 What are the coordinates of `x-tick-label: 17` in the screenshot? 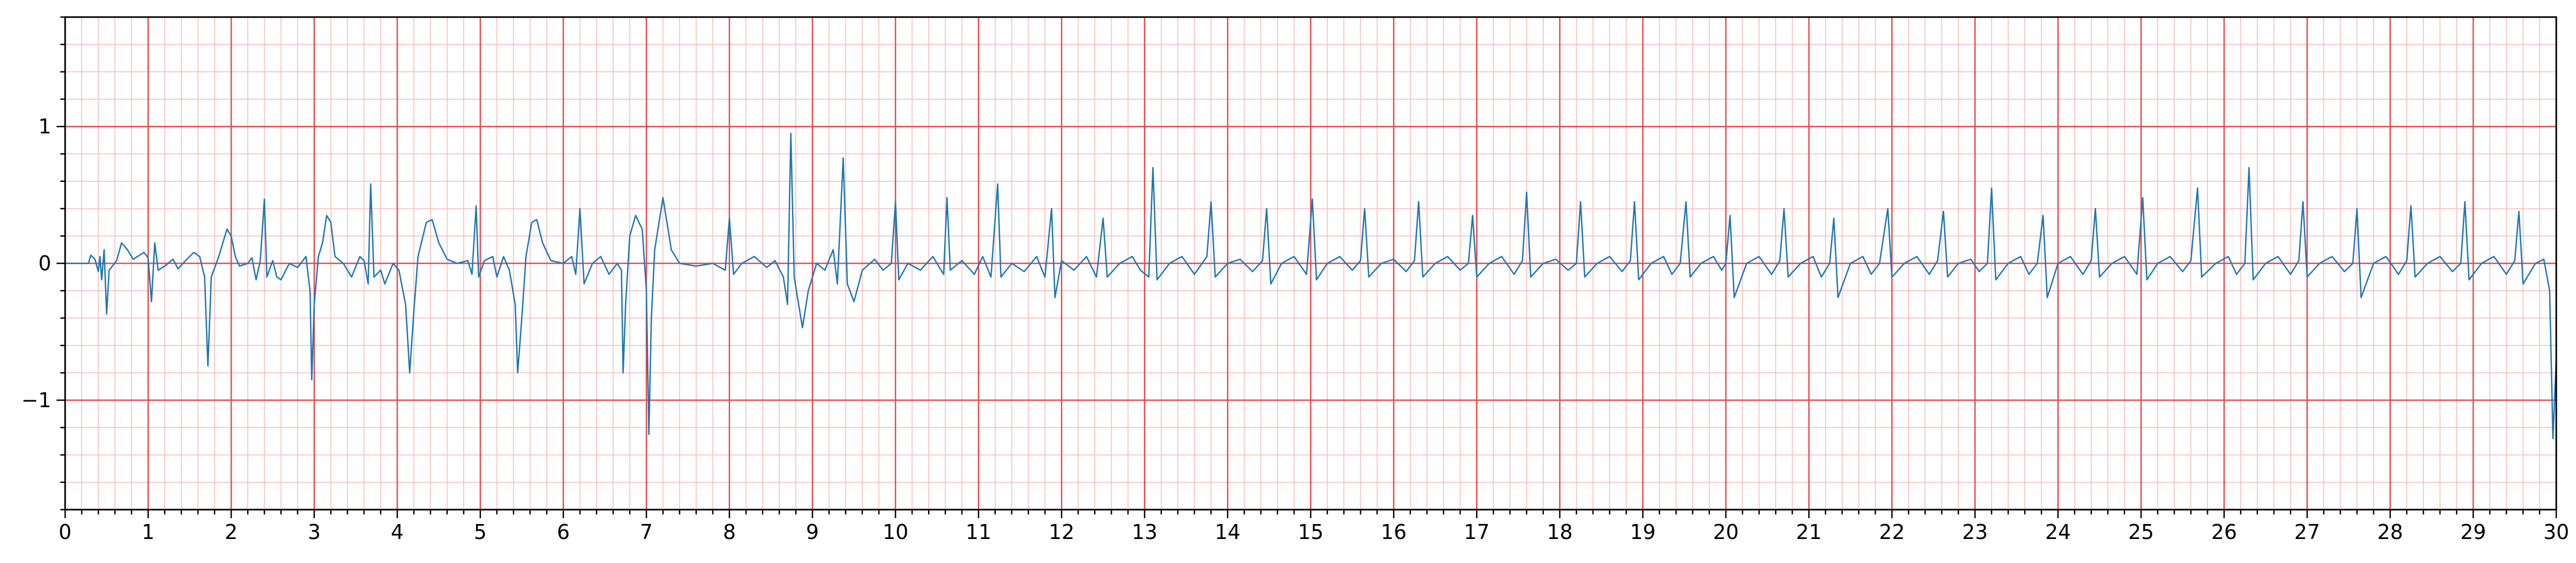 It's located at (1477, 532).